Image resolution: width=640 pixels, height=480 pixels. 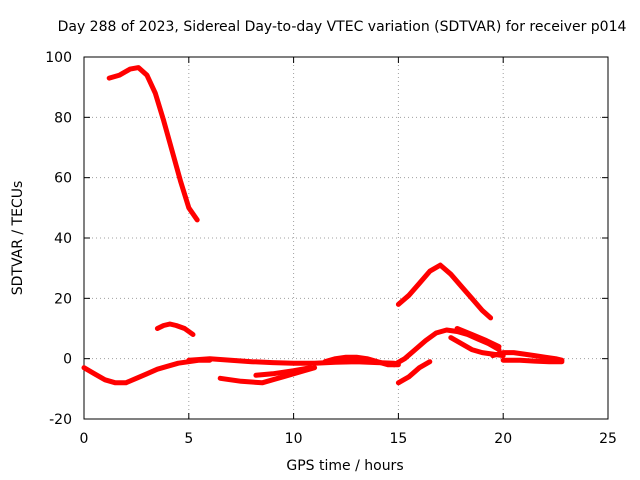 I want to click on y-axis-label: SDTVAR / TECUs, so click(x=18, y=238).